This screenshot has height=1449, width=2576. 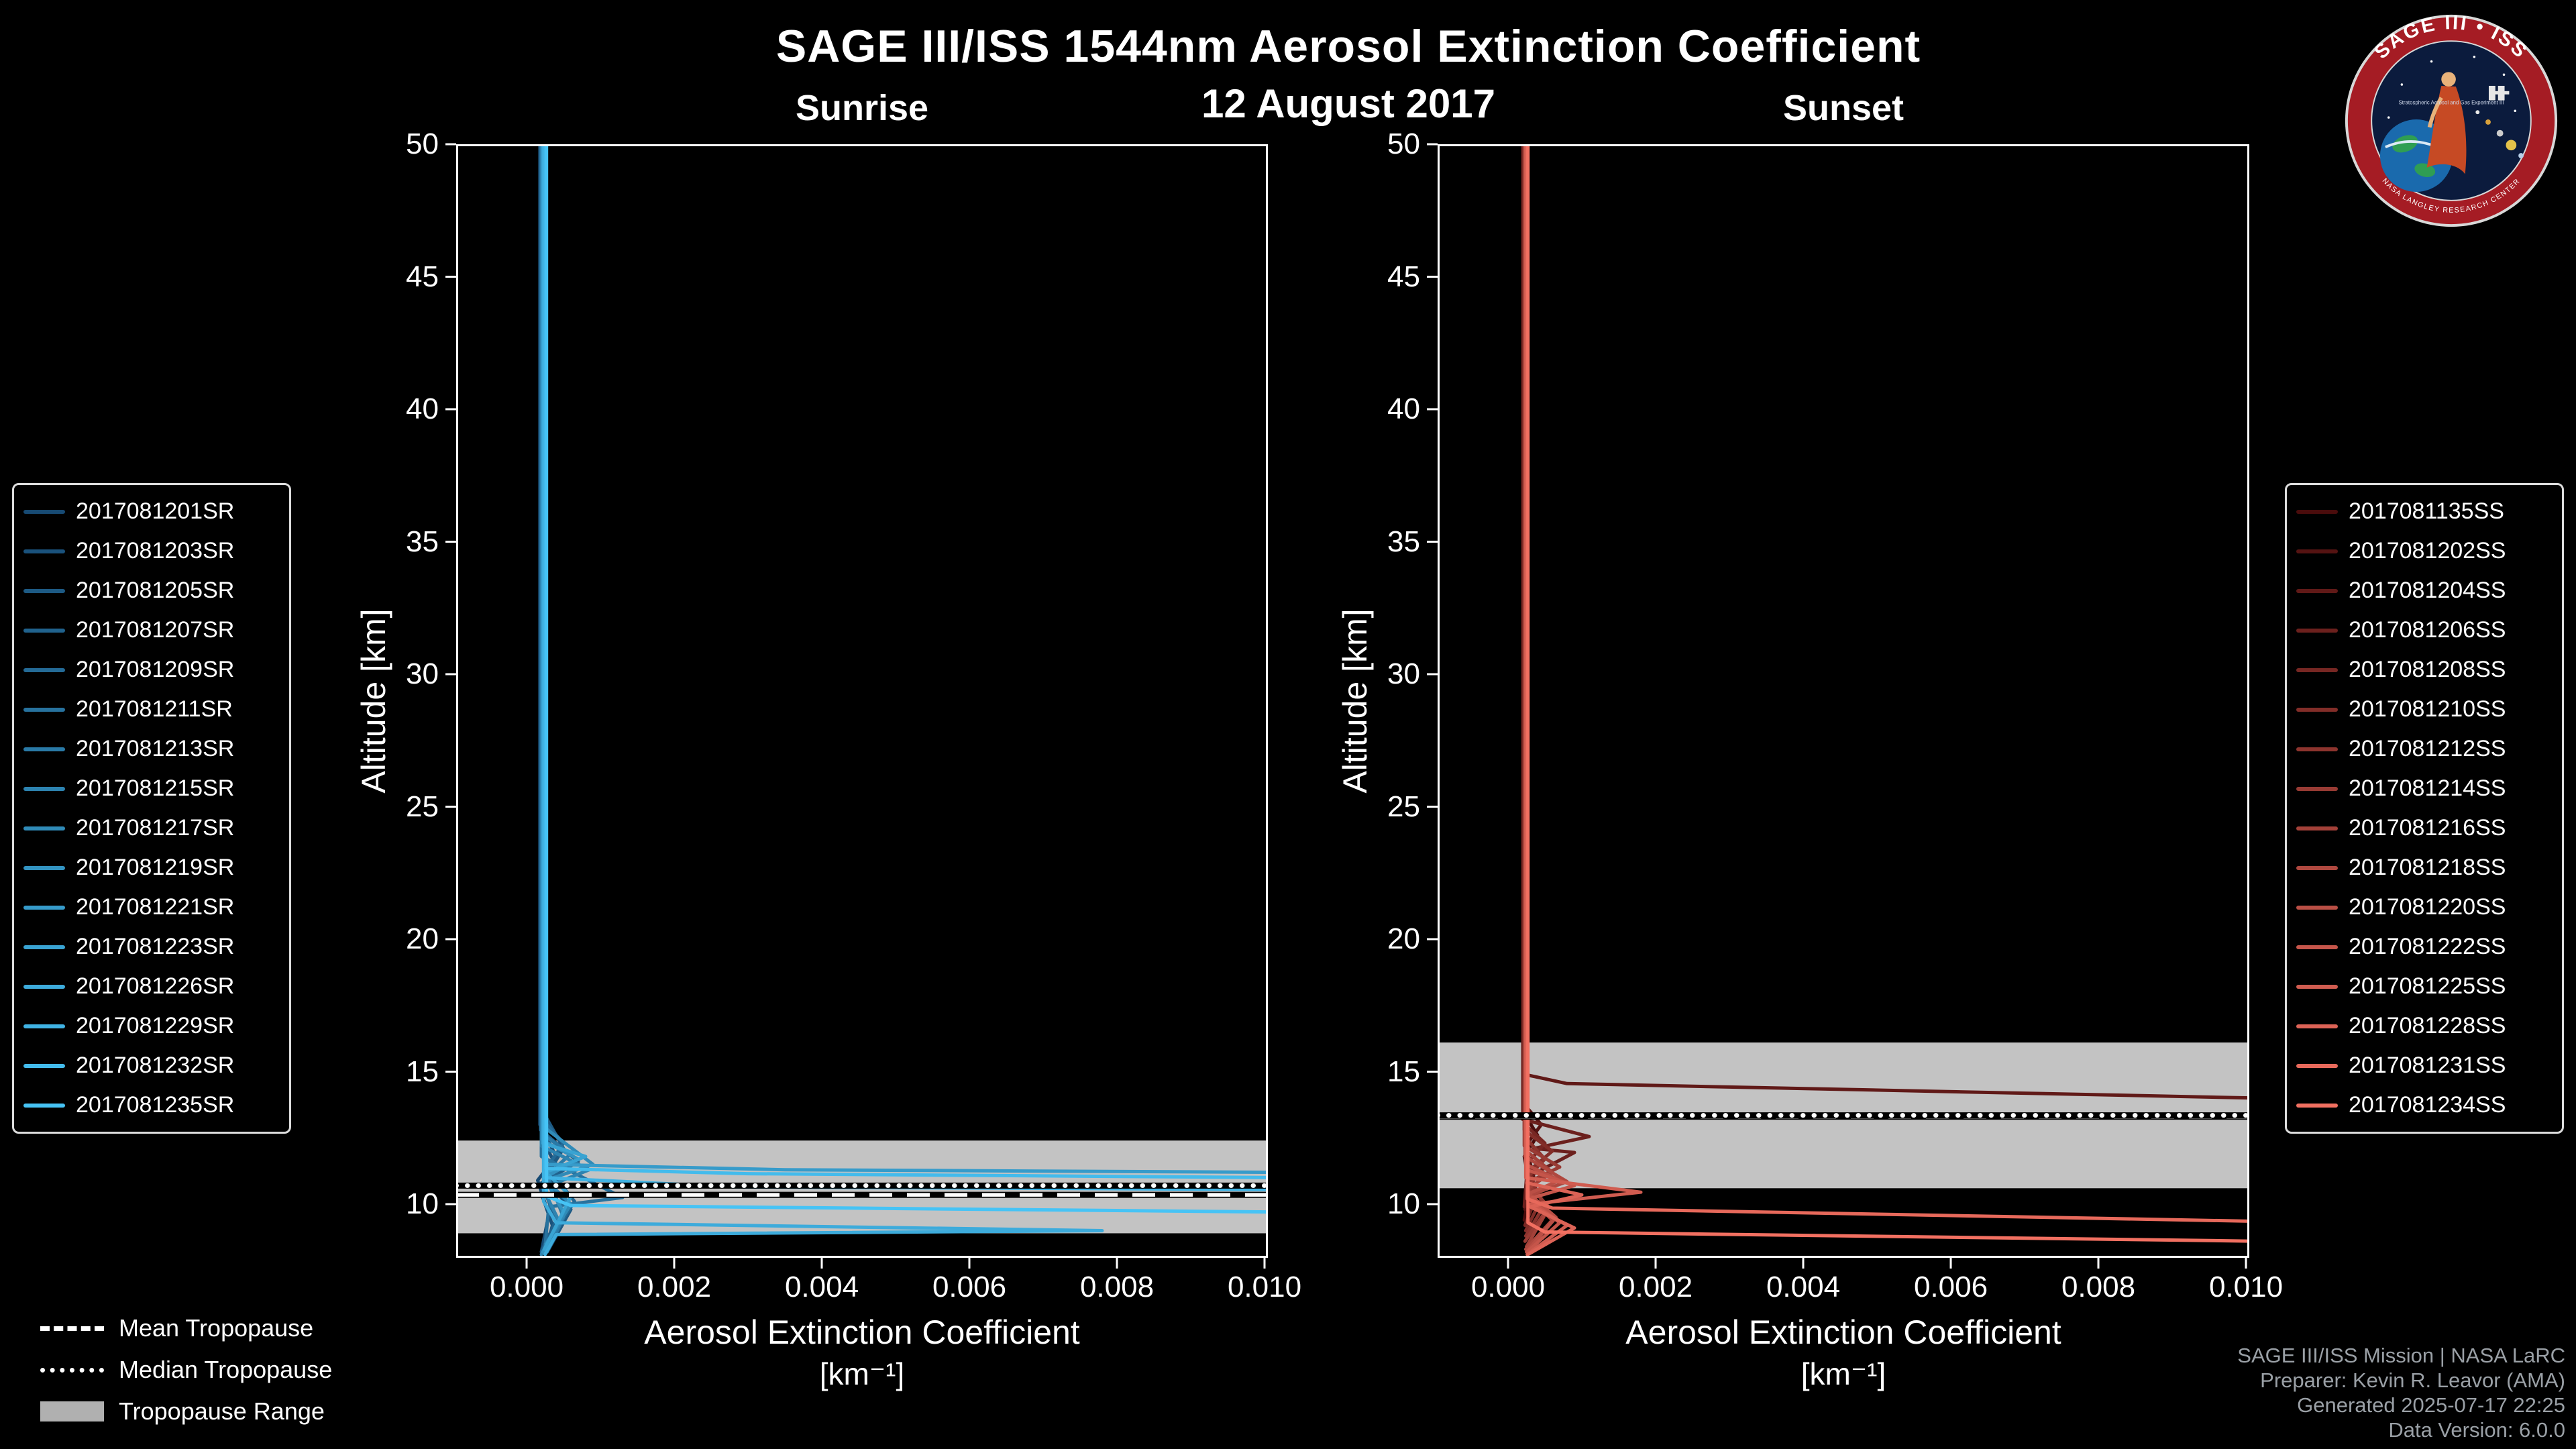 I want to click on sunset-x-axis-label: Aerosol Extinction Coefficient [km⁻¹], so click(x=1843, y=1353).